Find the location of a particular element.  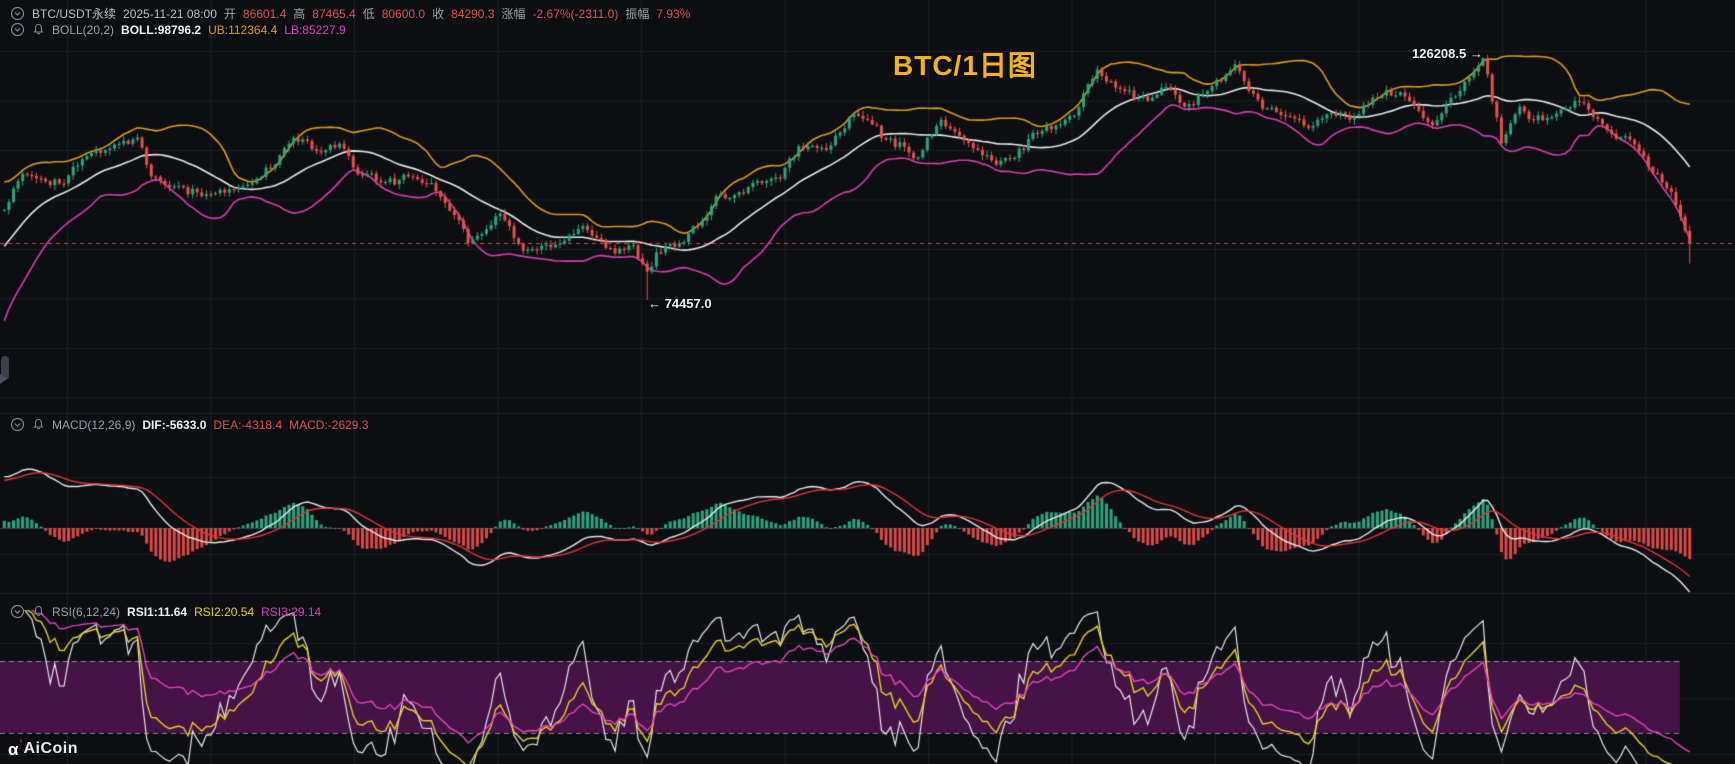

symbol-name: BTC/USDT永续 is located at coordinates (74, 14).